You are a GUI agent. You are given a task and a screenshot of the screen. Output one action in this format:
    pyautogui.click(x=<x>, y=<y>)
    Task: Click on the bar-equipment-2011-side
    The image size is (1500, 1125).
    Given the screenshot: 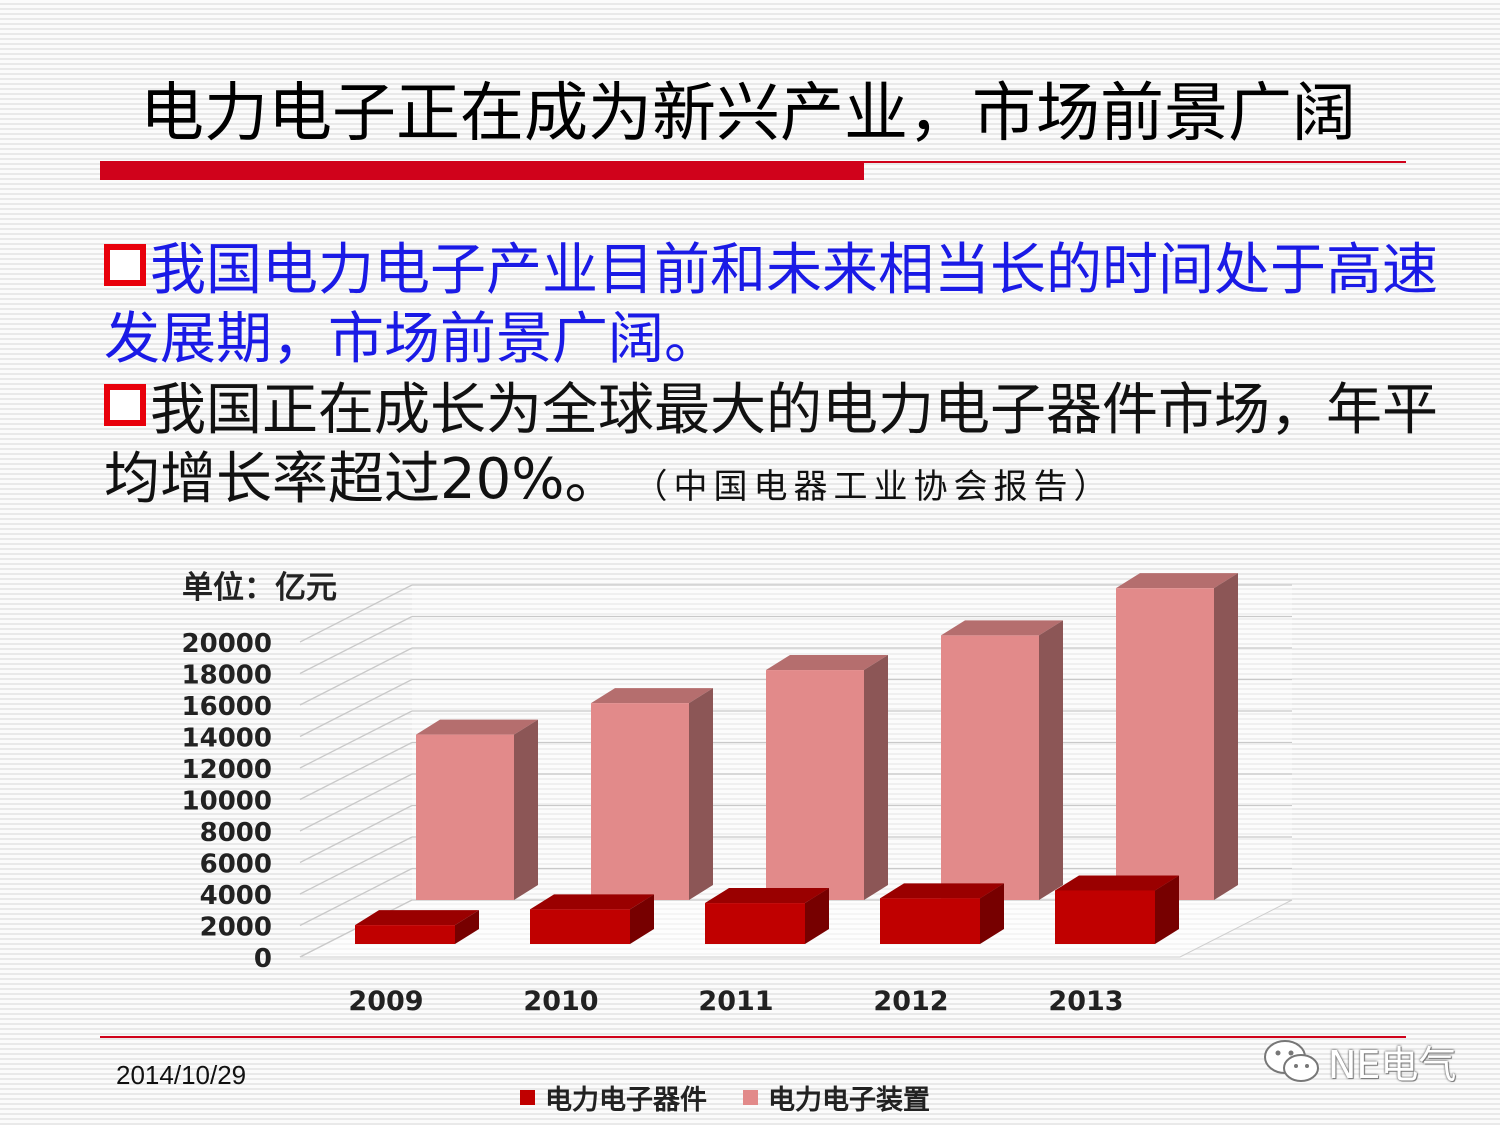 What is the action you would take?
    pyautogui.click(x=876, y=777)
    